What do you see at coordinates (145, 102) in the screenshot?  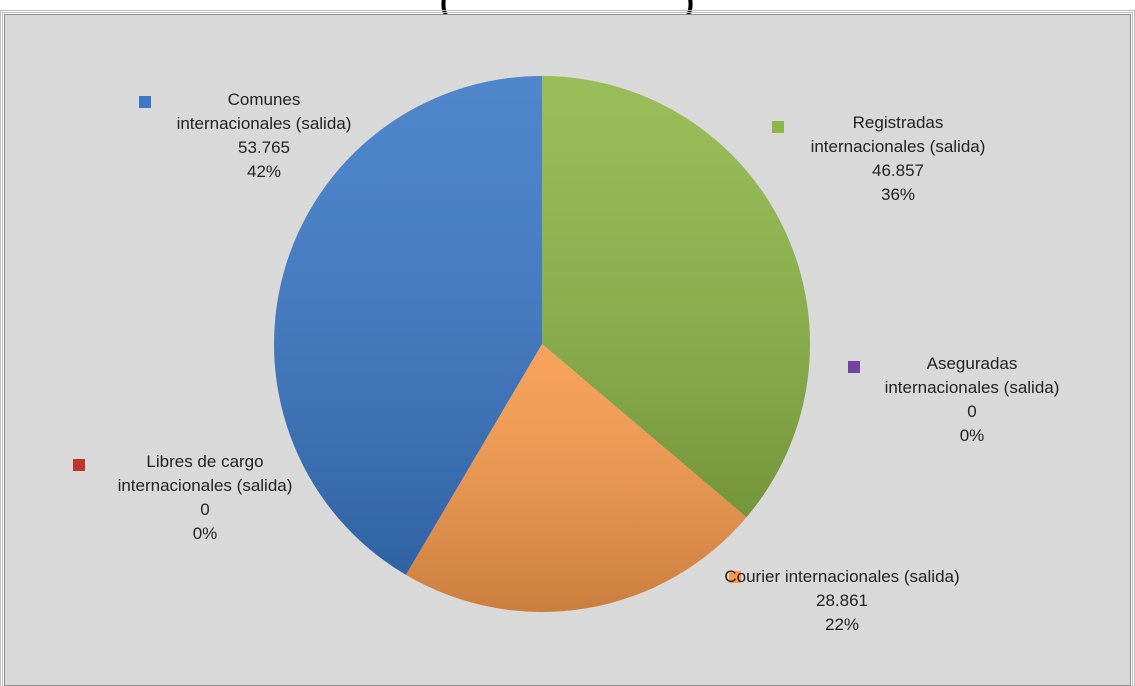 I see `legend-marker-comunes-internacionales-salida` at bounding box center [145, 102].